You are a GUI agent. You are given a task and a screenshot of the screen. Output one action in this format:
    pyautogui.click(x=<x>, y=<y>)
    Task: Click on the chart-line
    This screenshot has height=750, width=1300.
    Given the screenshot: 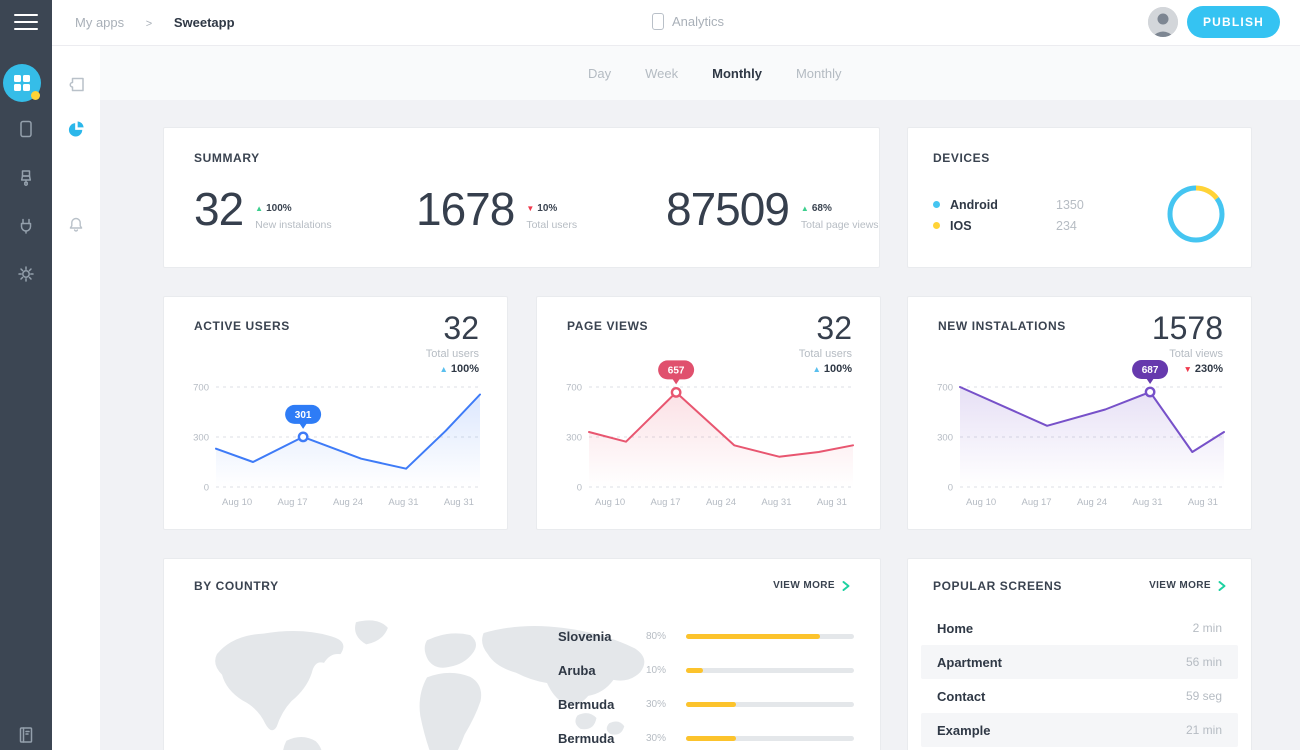 What is the action you would take?
    pyautogui.click(x=721, y=424)
    